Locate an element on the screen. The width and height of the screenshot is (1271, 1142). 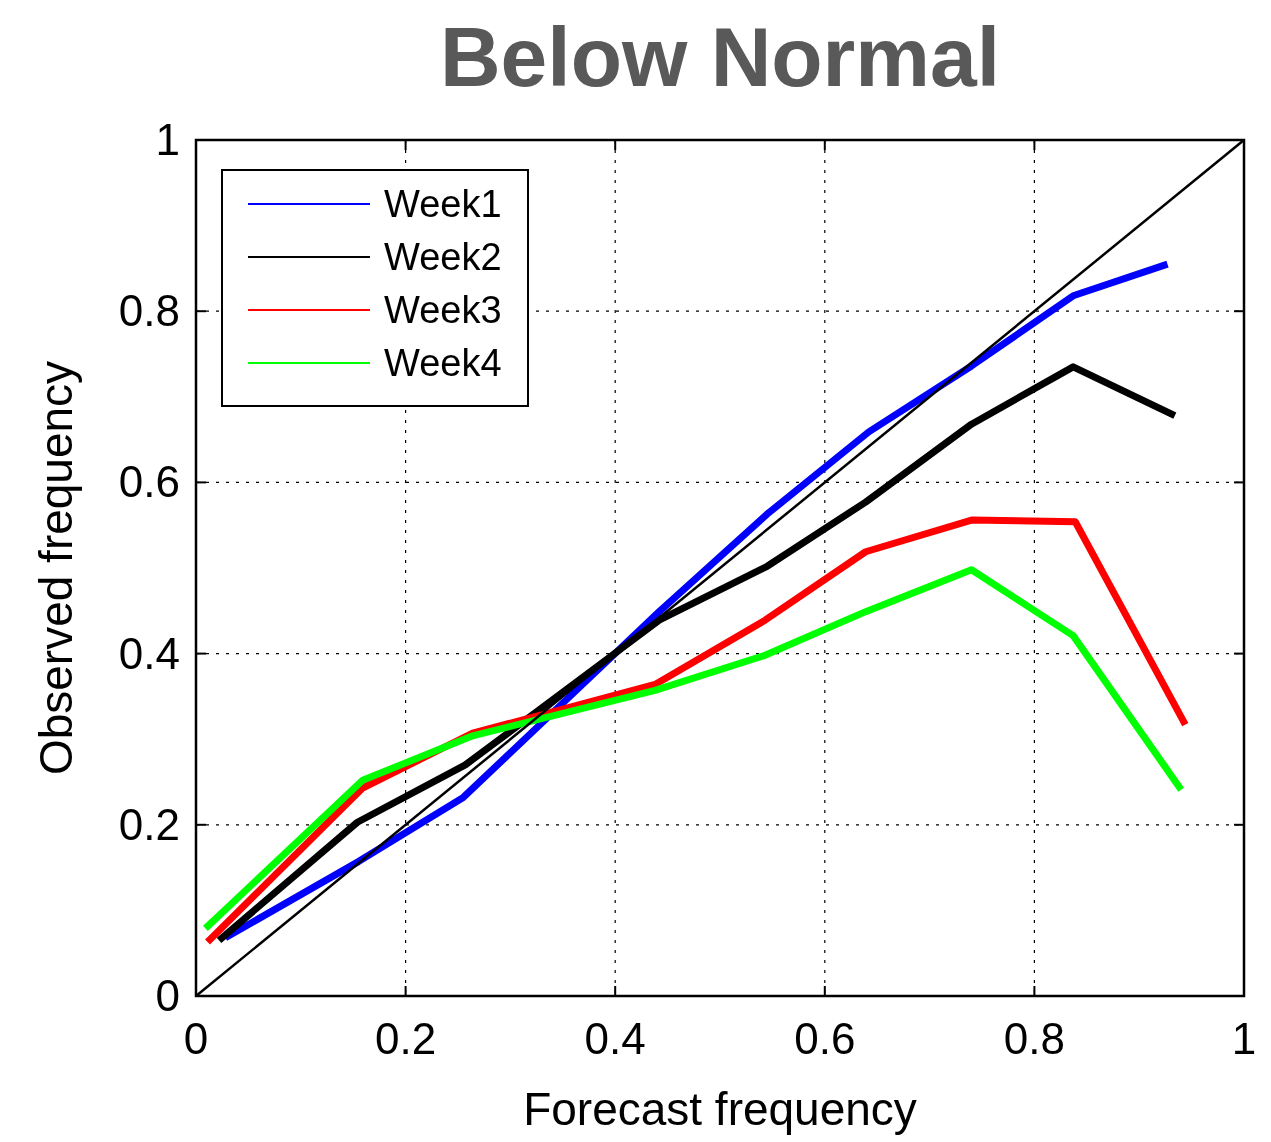
x-tick-label: 0.4 is located at coordinates (615, 1038).